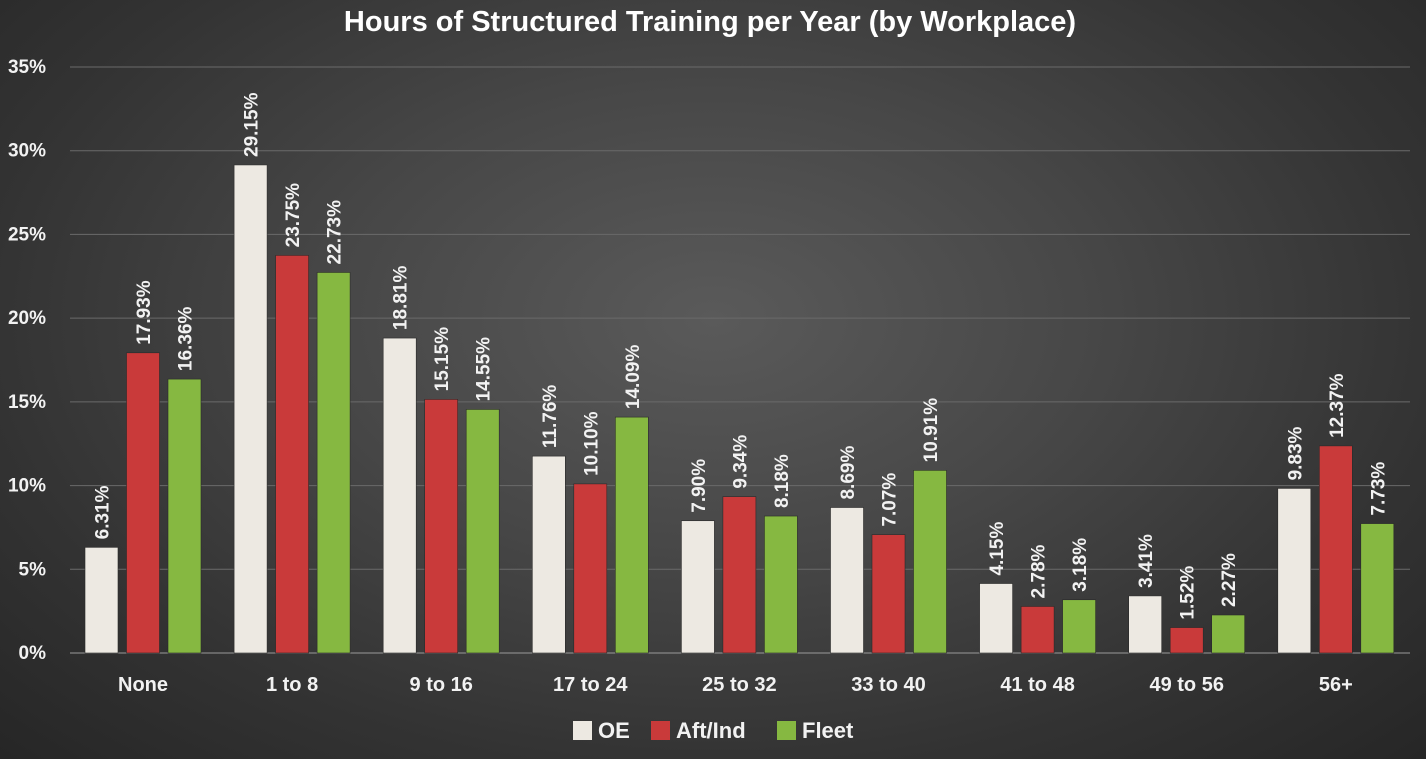 The width and height of the screenshot is (1426, 759). I want to click on data-label: 15.15%, so click(442, 359).